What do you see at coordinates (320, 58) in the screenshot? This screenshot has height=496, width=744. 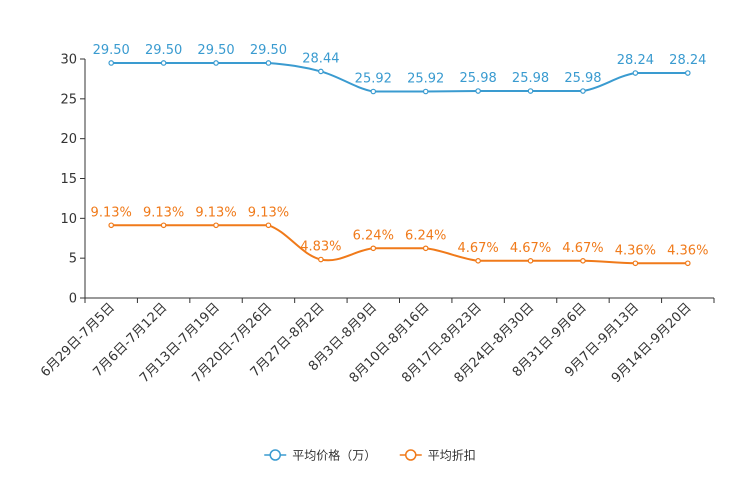 I see `series-1-data-label: 28.44` at bounding box center [320, 58].